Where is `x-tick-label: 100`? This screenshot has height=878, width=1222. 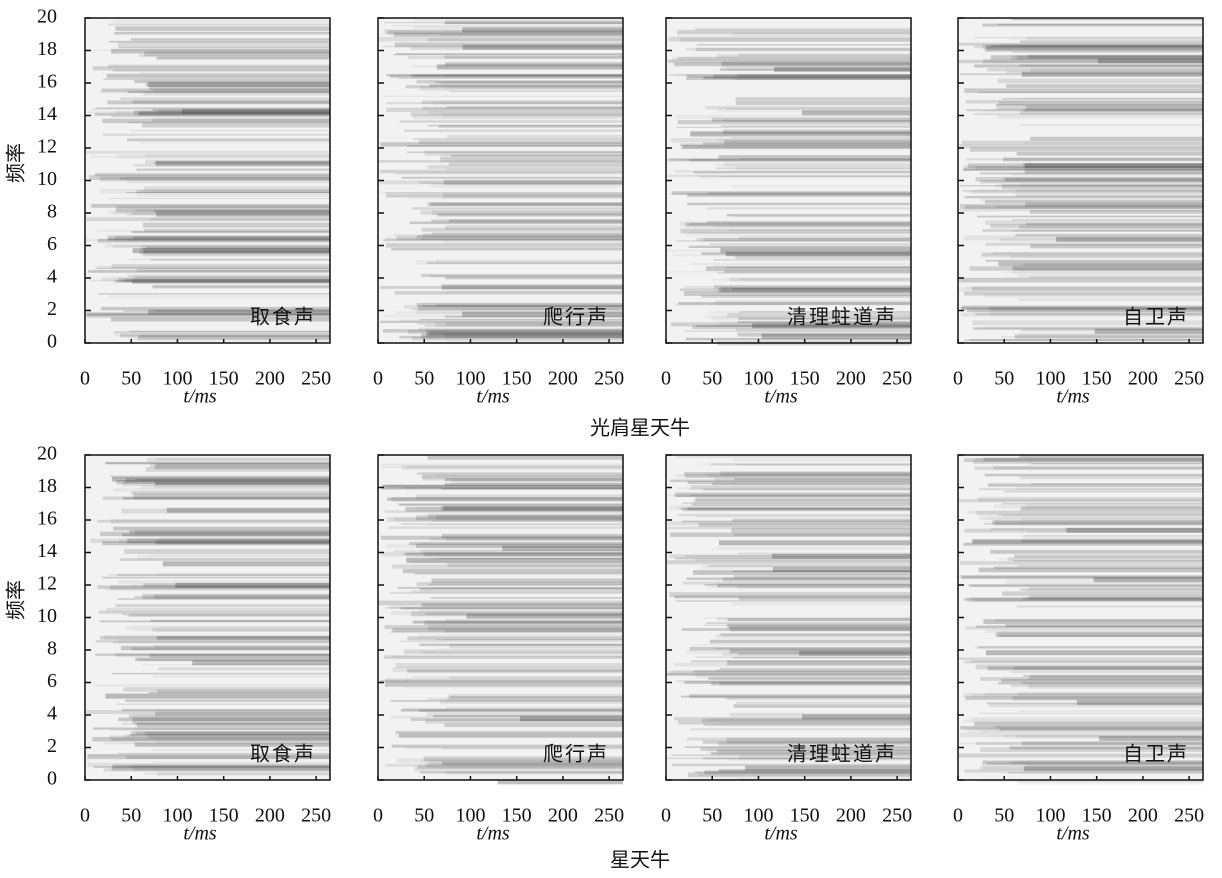 x-tick-label: 100 is located at coordinates (177, 379).